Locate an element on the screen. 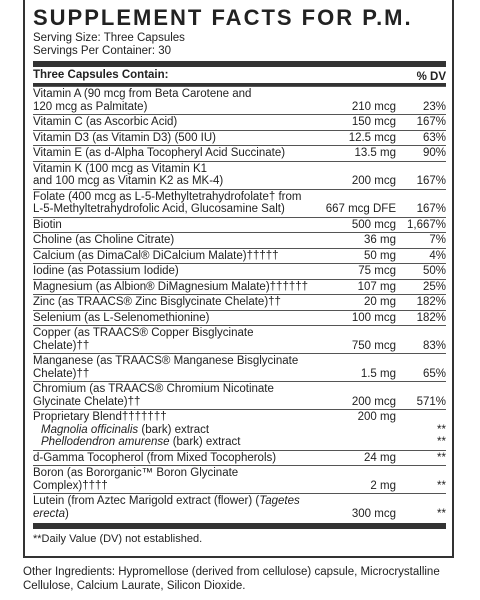  header-dv: % DV is located at coordinates (431, 77).